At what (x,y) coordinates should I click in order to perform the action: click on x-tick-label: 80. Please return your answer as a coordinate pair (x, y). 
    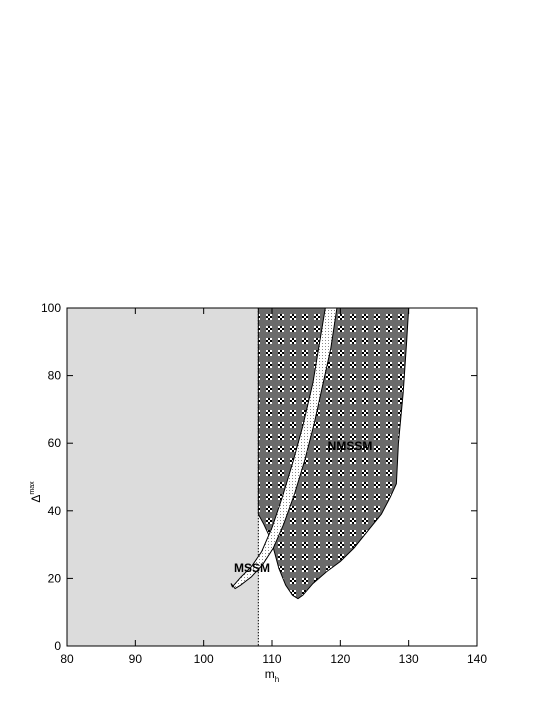
    Looking at the image, I should click on (67, 659).